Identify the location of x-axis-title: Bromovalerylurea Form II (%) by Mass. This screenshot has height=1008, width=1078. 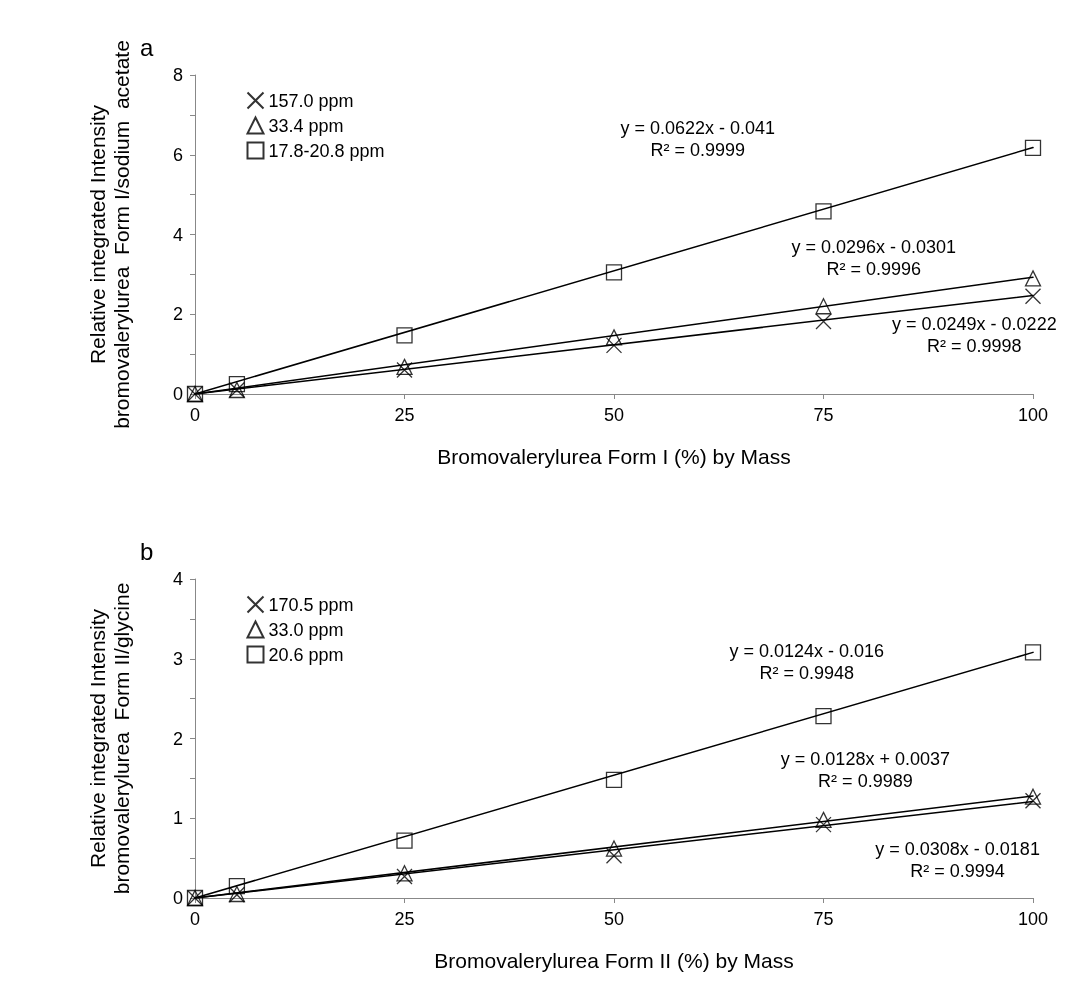
(614, 960).